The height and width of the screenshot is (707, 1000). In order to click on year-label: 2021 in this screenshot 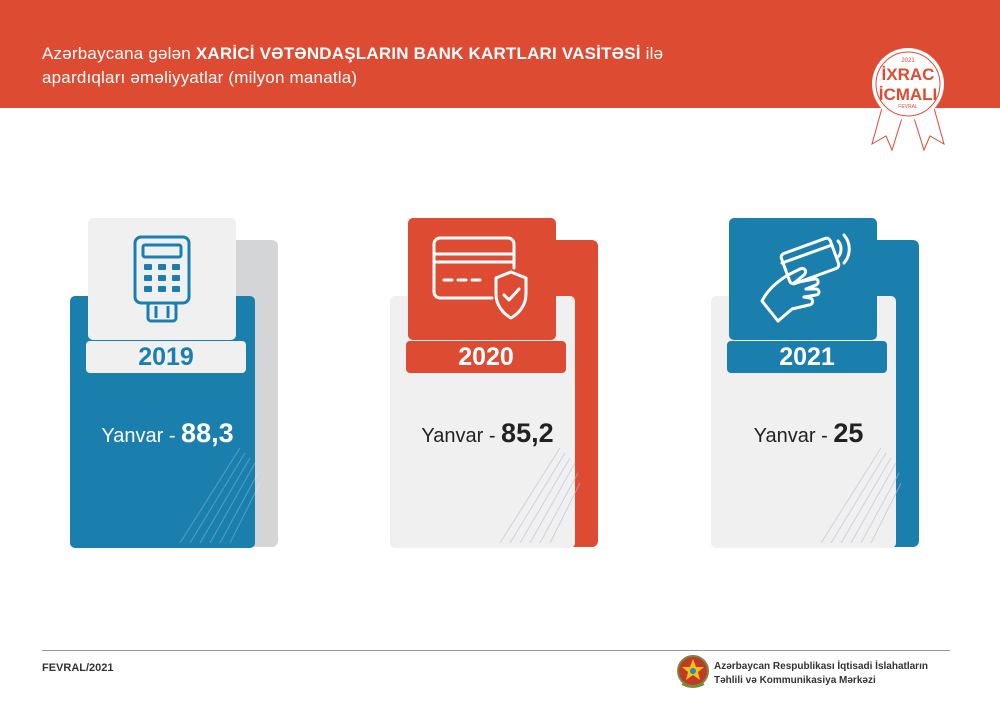, I will do `click(807, 357)`.